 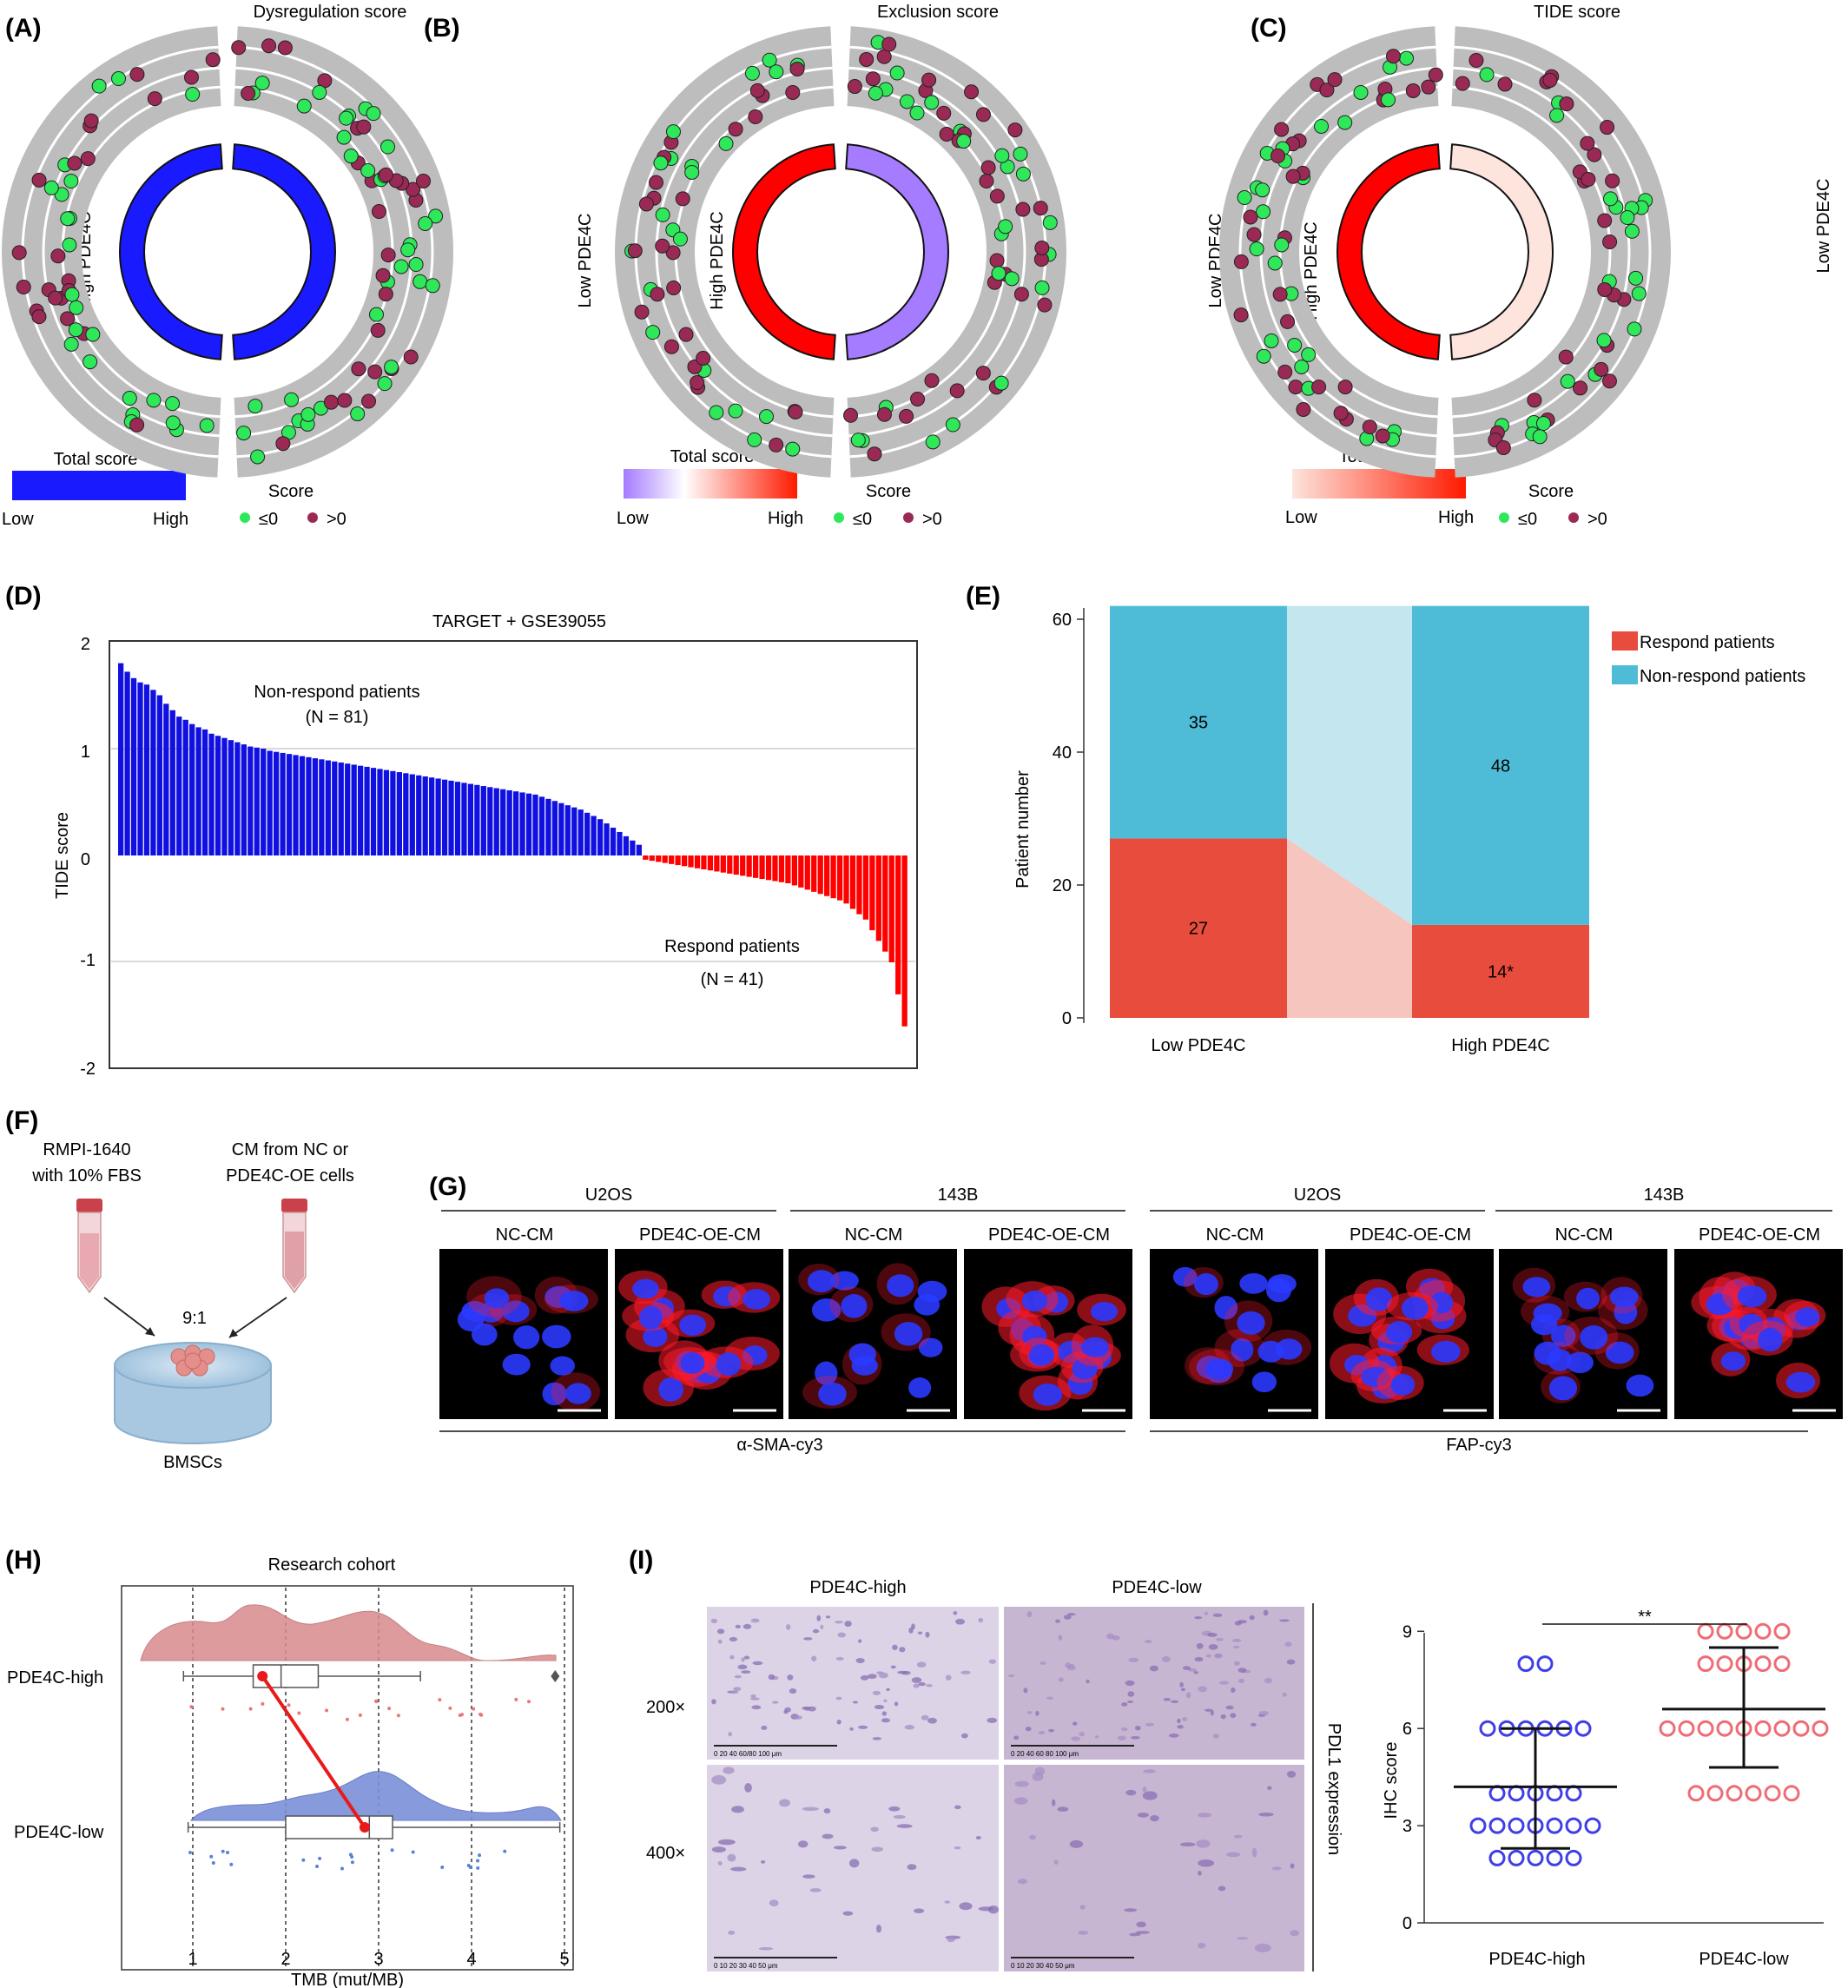 I want to click on left-axis-label: High PDE4C, so click(x=1311, y=270).